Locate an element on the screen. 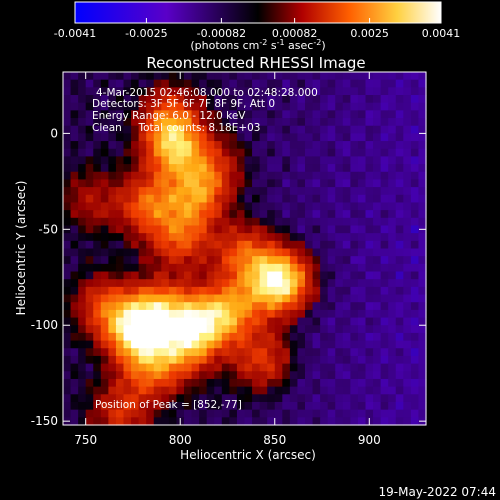 The image size is (500, 500). colorbar-tick-label: -0.00082 is located at coordinates (221, 33).